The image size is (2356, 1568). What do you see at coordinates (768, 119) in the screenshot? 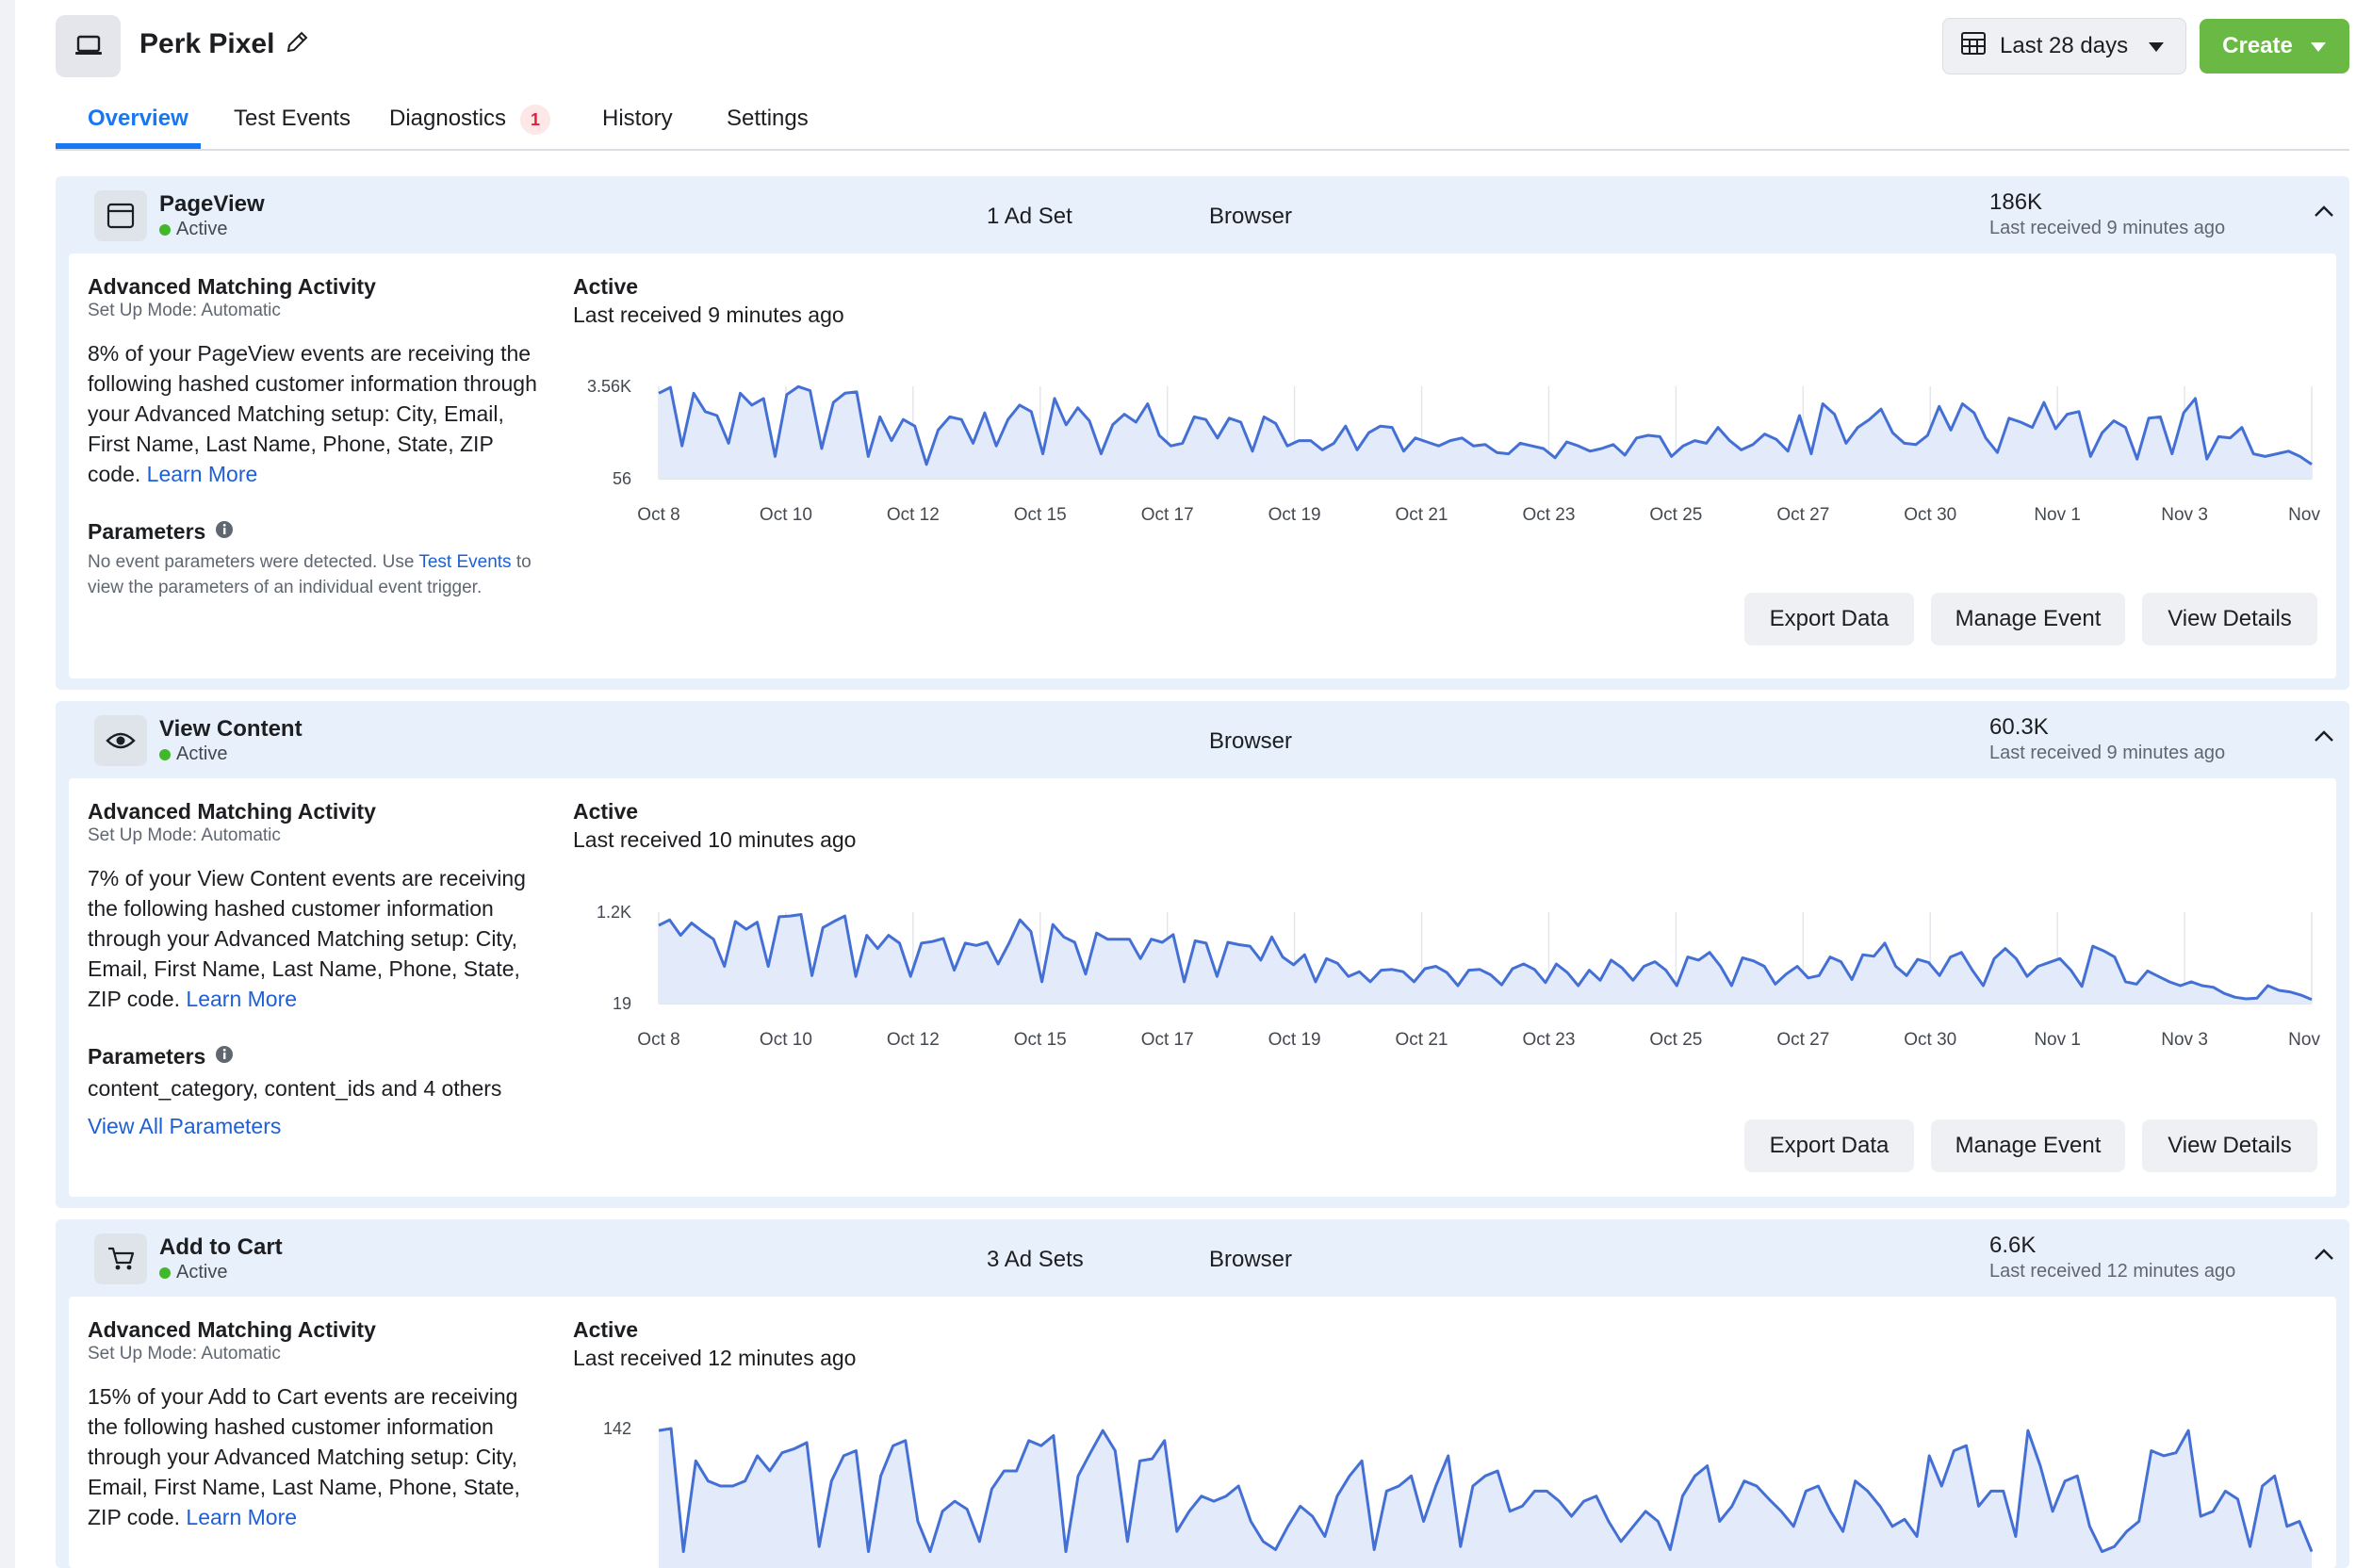
I see `tab-settings: Settings` at bounding box center [768, 119].